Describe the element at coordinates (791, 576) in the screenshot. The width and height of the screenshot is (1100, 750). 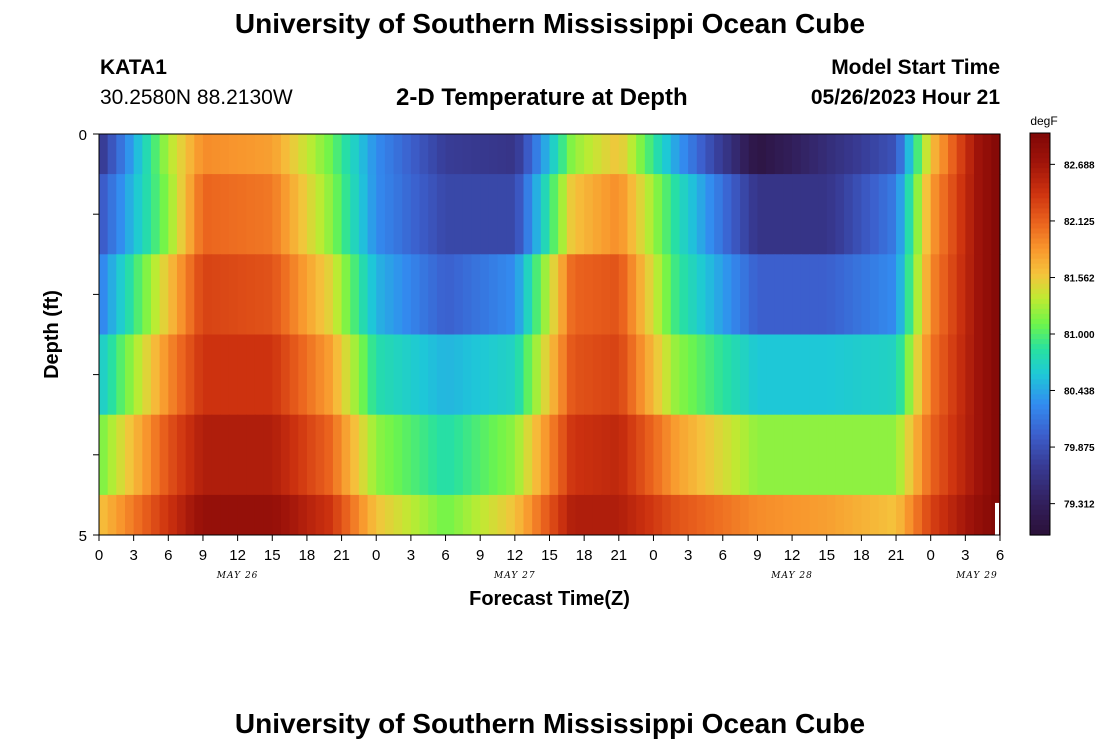
I see `day-label: MAY 28` at that location.